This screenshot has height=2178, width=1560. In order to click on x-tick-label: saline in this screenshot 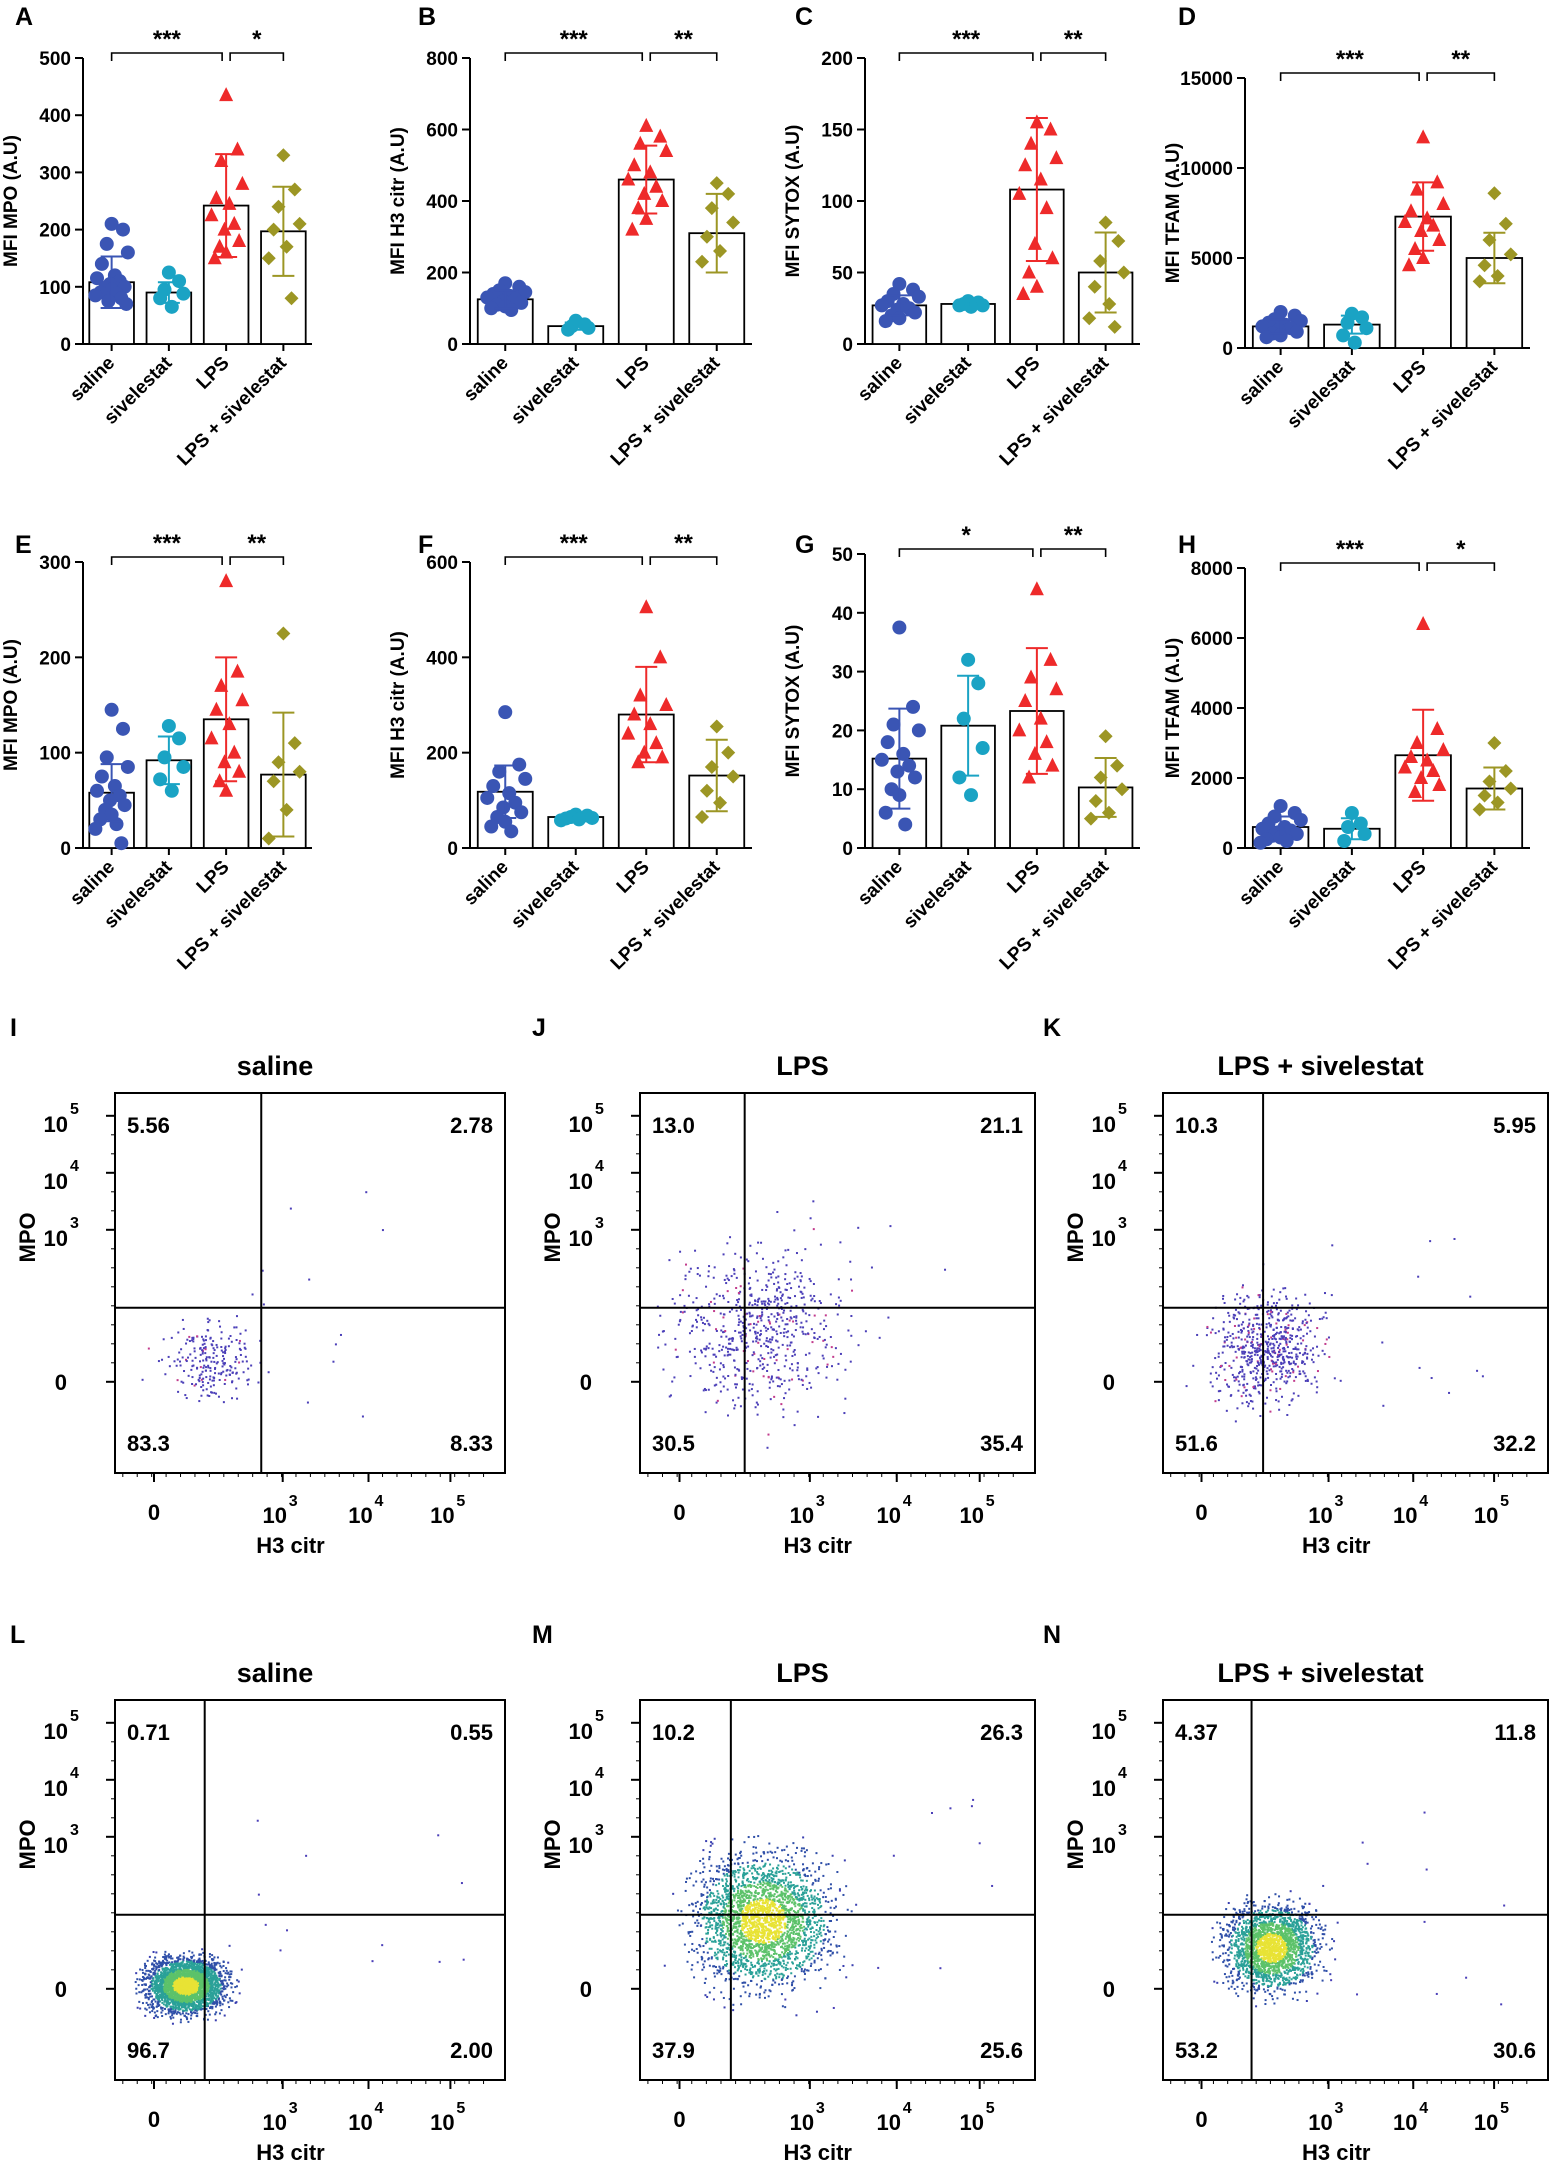, I will do `click(1261, 383)`.